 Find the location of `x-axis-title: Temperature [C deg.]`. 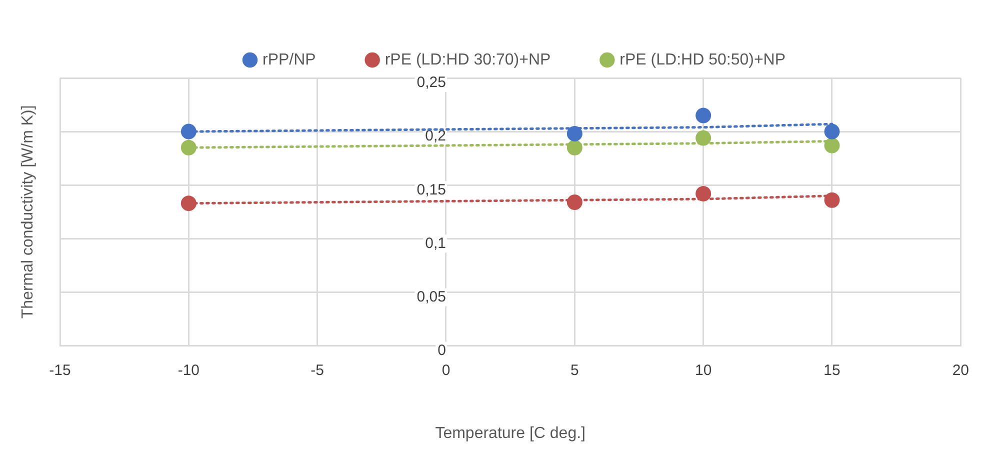

x-axis-title: Temperature [C deg.] is located at coordinates (510, 433).